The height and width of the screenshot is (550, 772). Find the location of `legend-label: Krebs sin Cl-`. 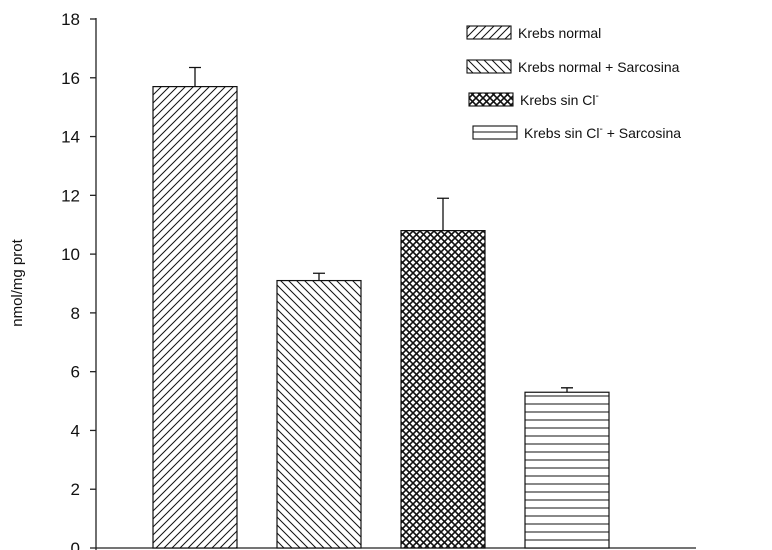

legend-label: Krebs sin Cl- is located at coordinates (559, 99).